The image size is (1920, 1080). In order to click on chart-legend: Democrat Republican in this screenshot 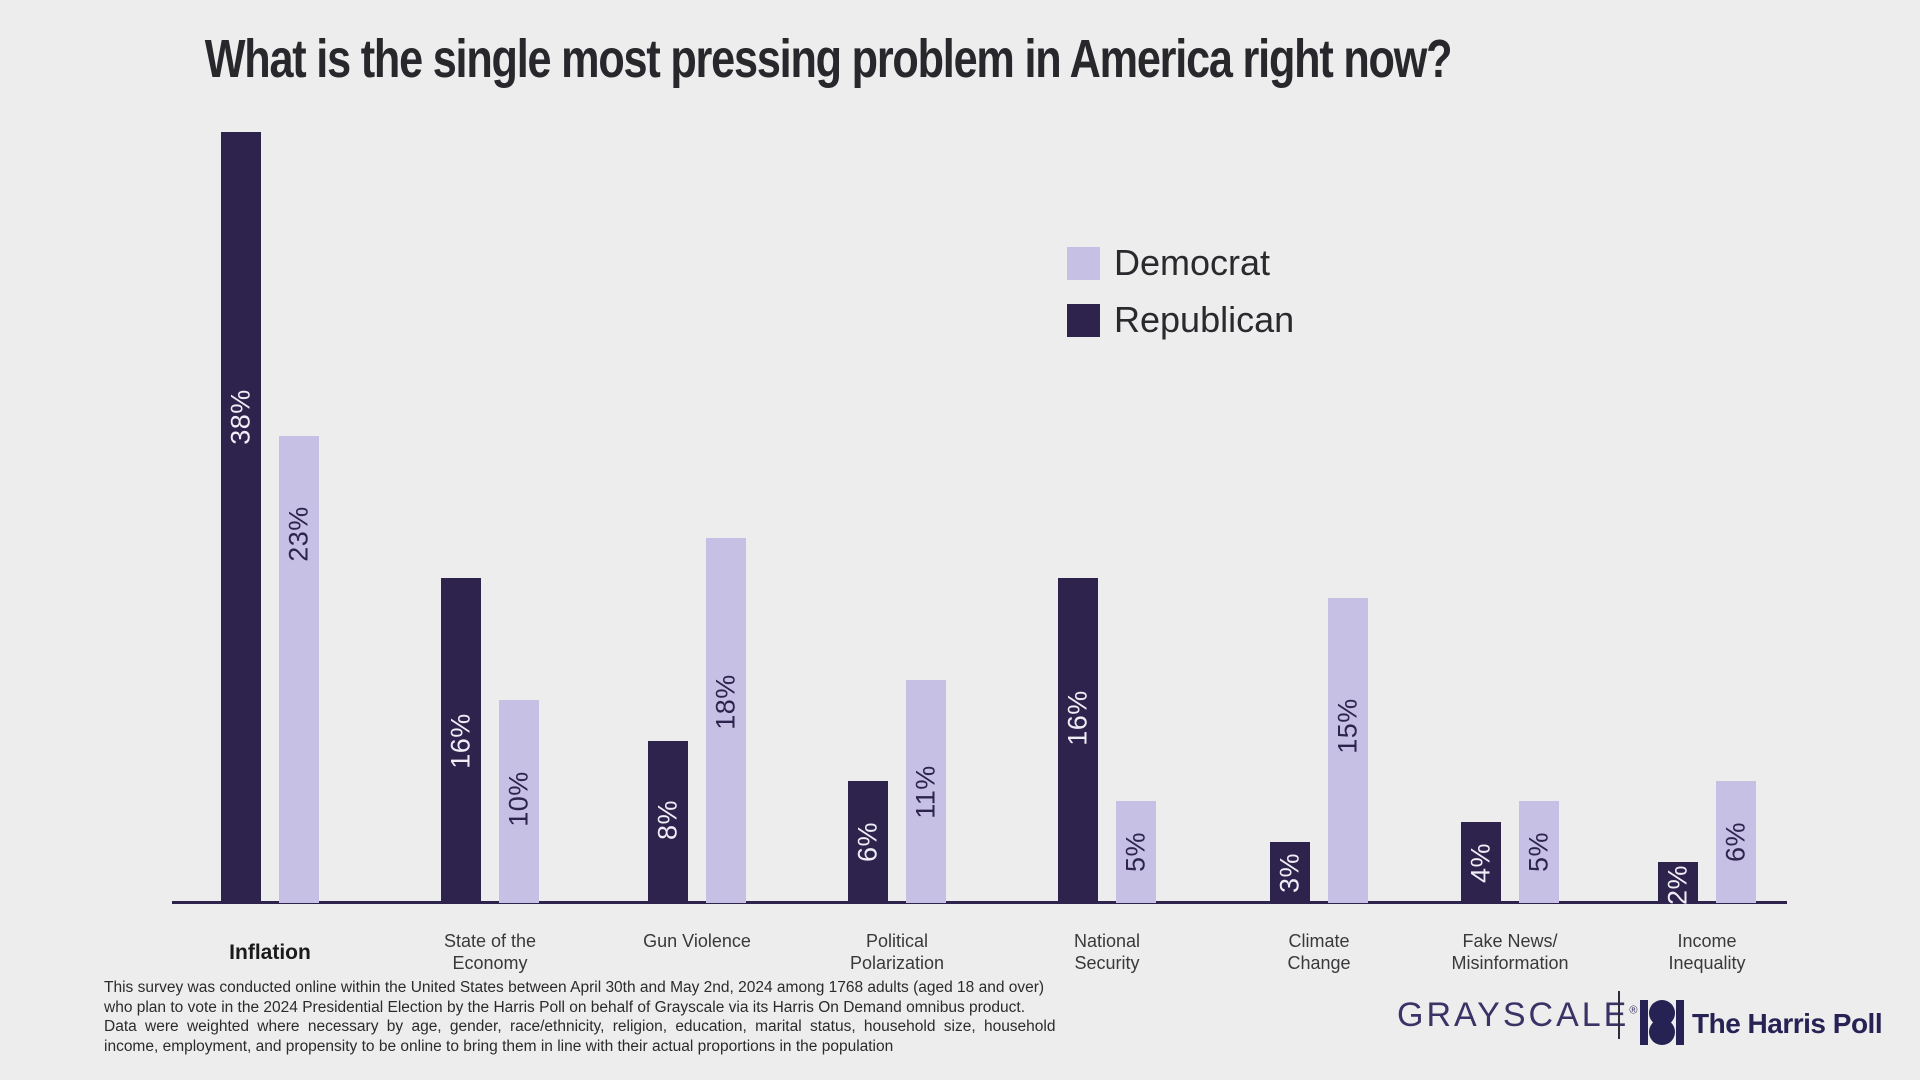, I will do `click(1181, 291)`.